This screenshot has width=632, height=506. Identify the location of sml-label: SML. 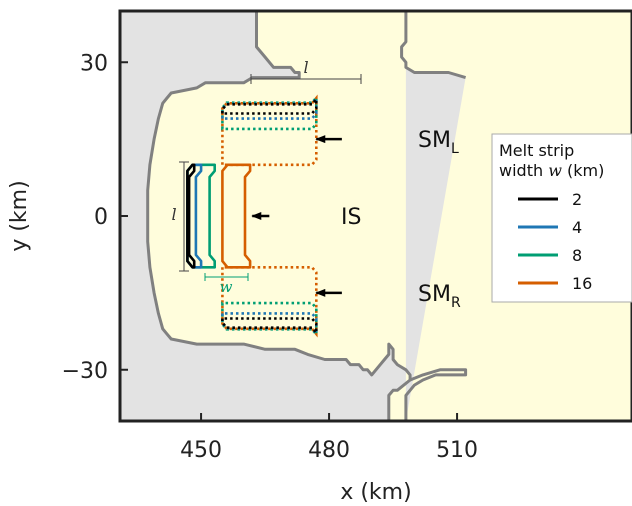
(438, 142).